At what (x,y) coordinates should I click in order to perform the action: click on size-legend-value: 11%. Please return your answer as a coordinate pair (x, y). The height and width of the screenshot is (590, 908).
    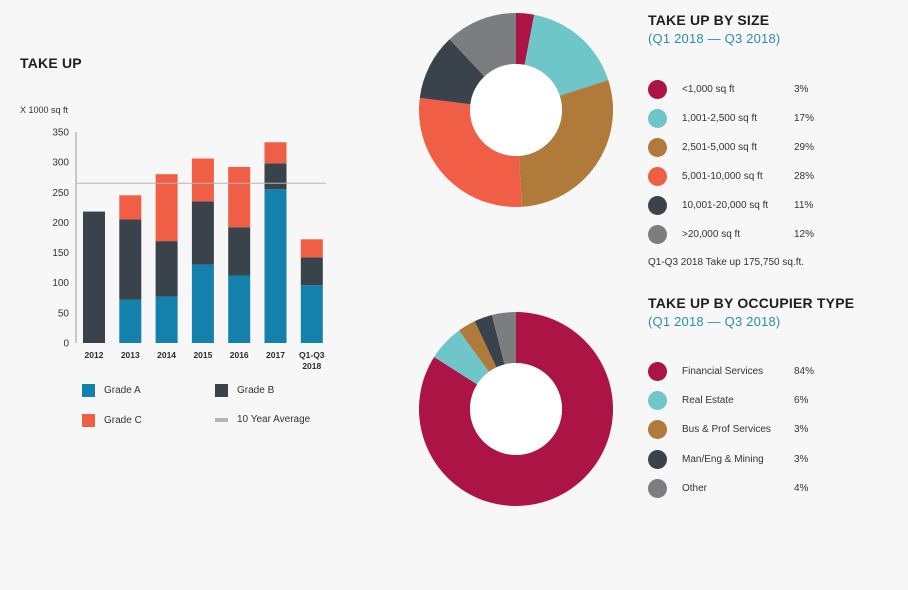
    Looking at the image, I should click on (804, 205).